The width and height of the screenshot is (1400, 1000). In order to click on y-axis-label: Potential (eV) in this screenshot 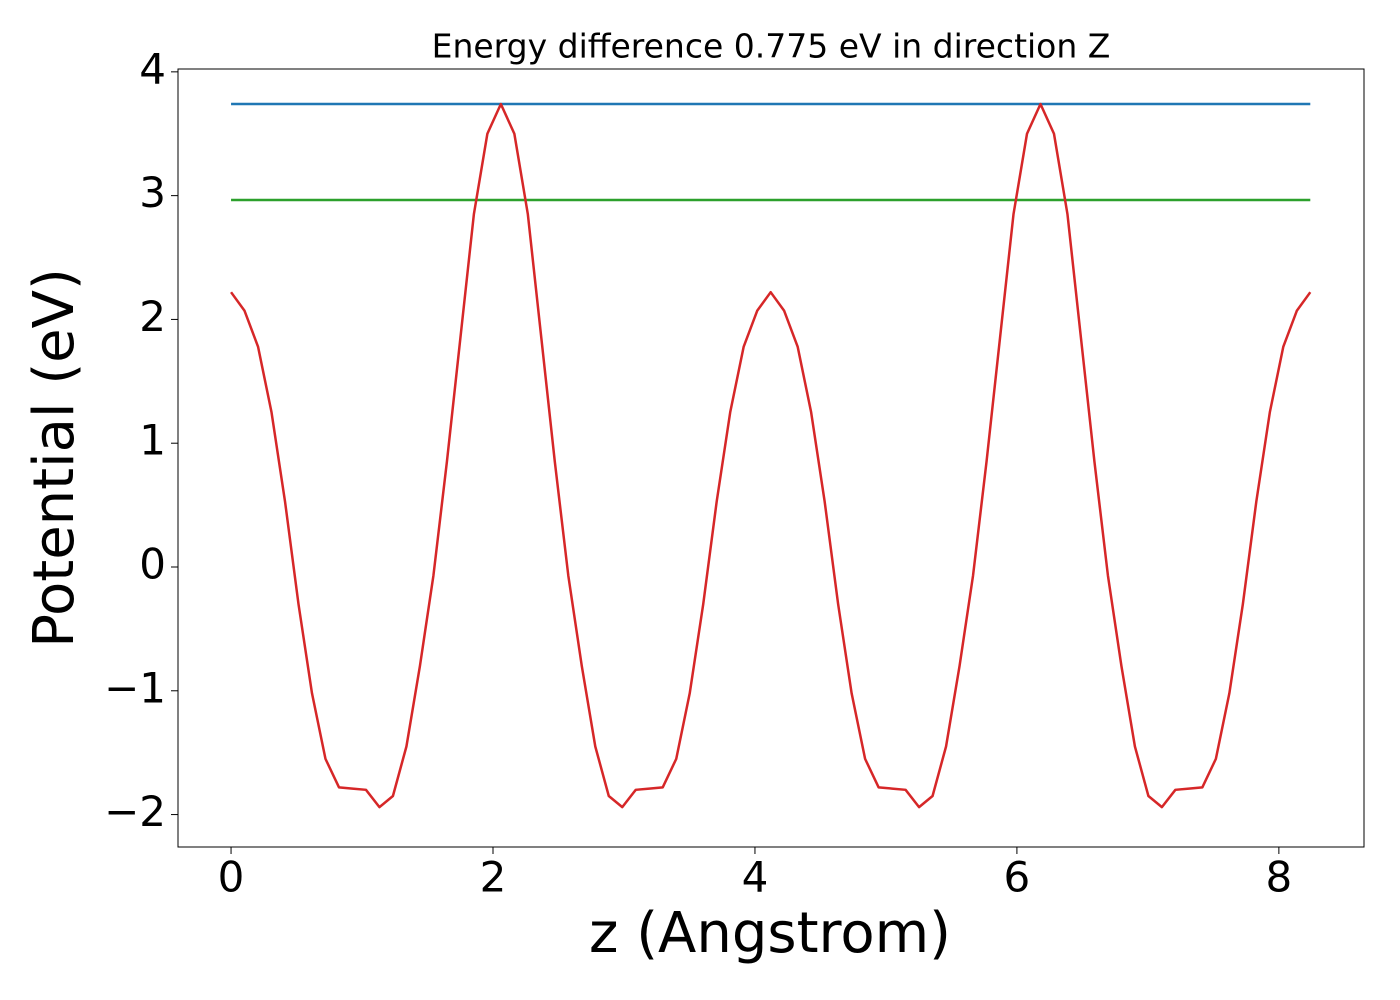, I will do `click(54, 458)`.